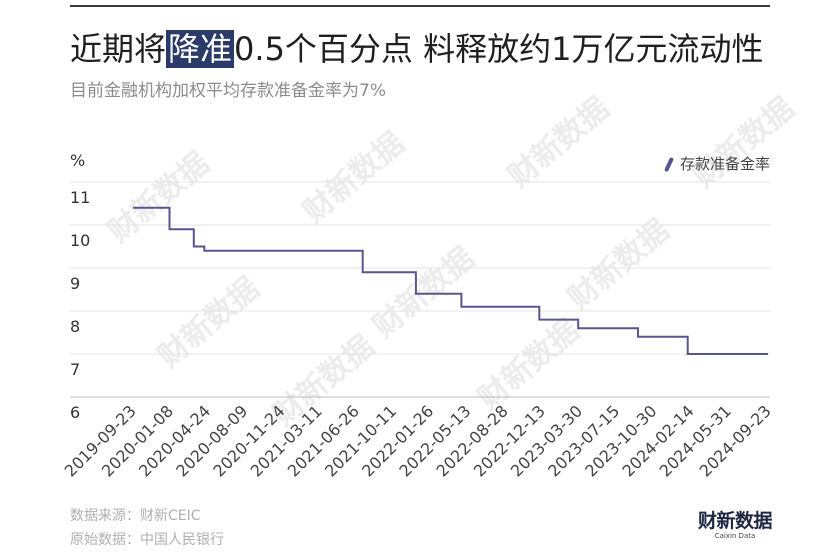  I want to click on top-rule, so click(420, 6).